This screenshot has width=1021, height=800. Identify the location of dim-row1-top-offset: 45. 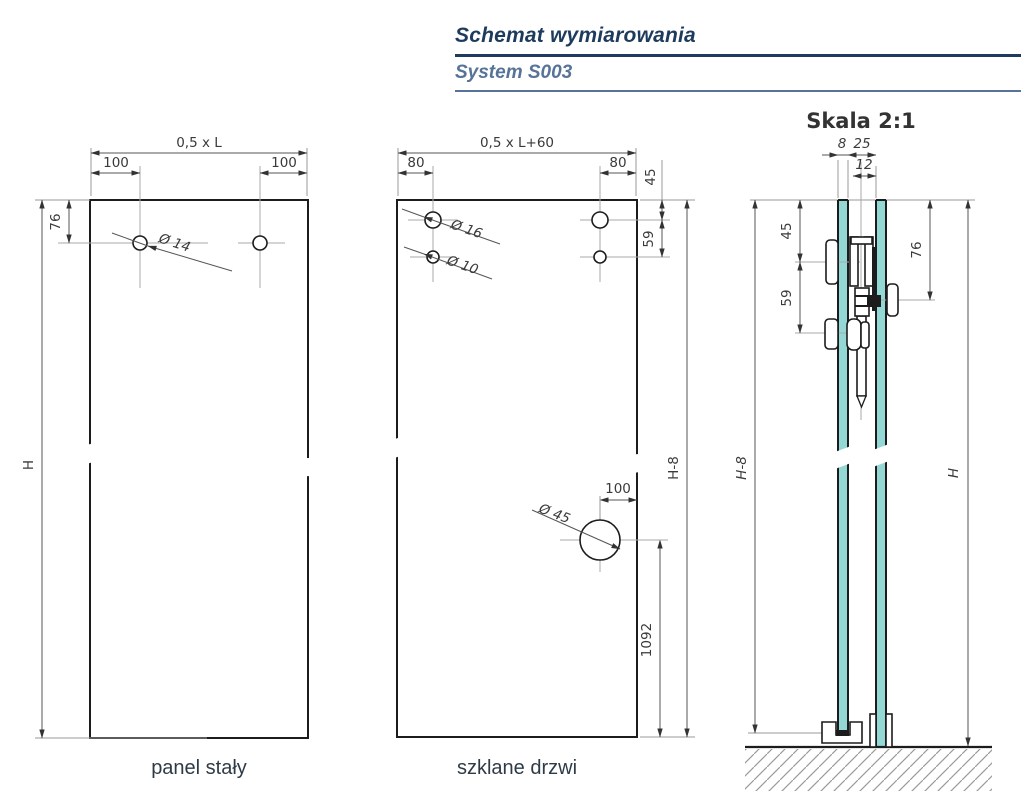
(651, 176).